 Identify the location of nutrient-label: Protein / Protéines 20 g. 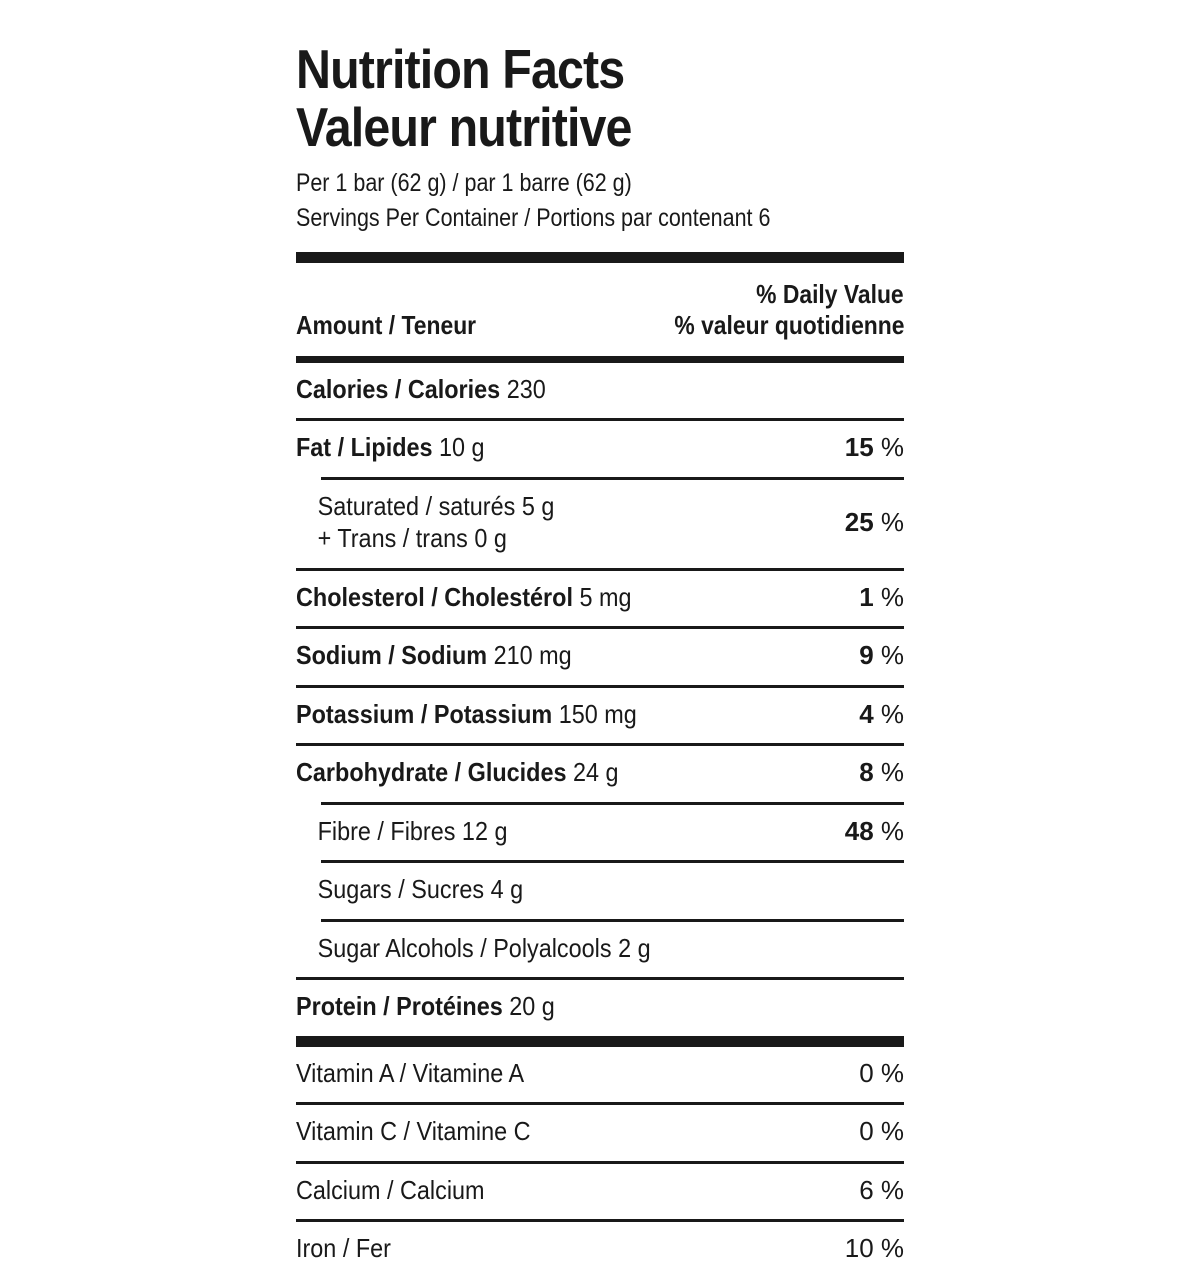
(425, 1006).